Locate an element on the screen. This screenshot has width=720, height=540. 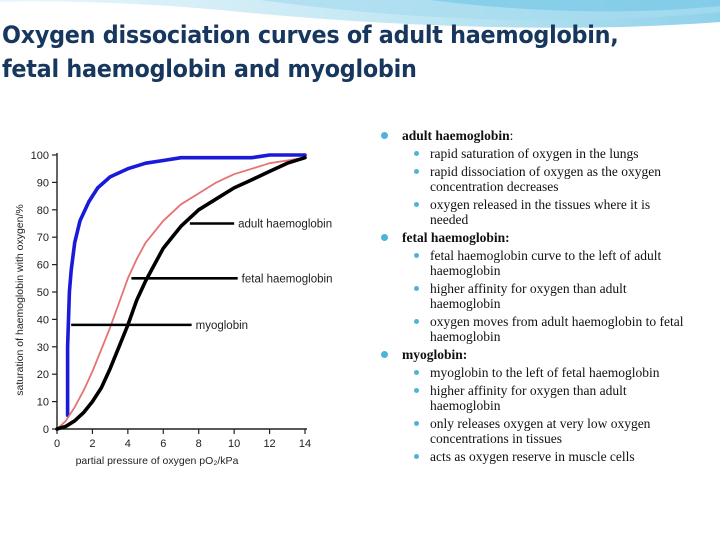
curve-label-adult-haemoglobin: adult haemoglobin is located at coordinates (285, 225).